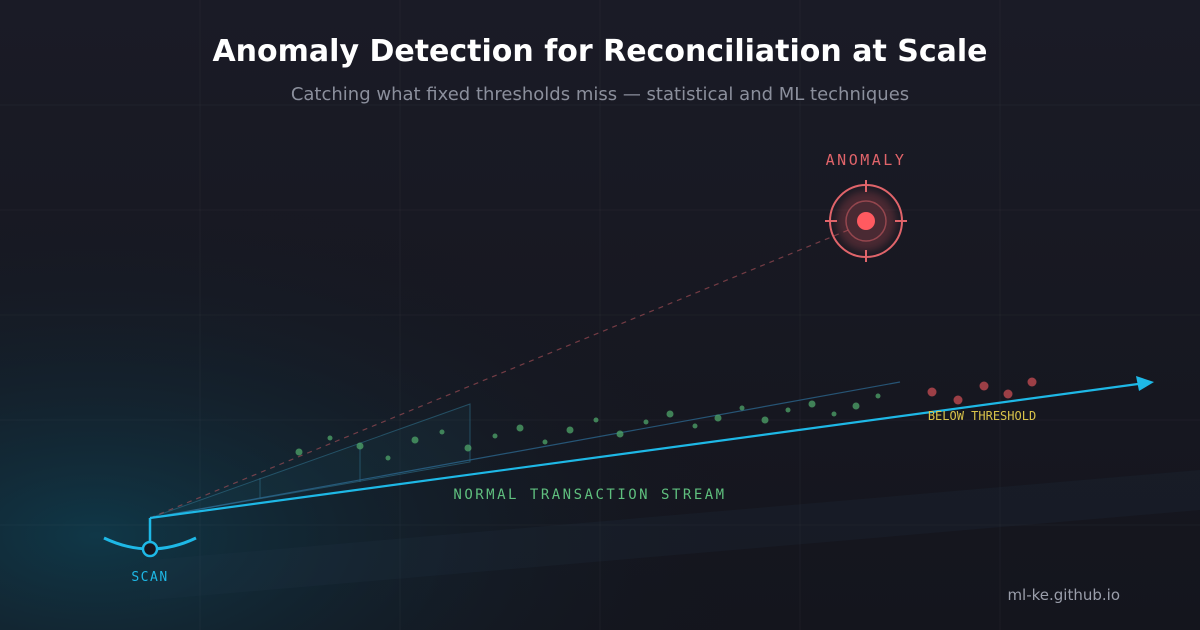  What do you see at coordinates (589, 495) in the screenshot?
I see `stream-label: NORMAL TRANSACTION STREAM` at bounding box center [589, 495].